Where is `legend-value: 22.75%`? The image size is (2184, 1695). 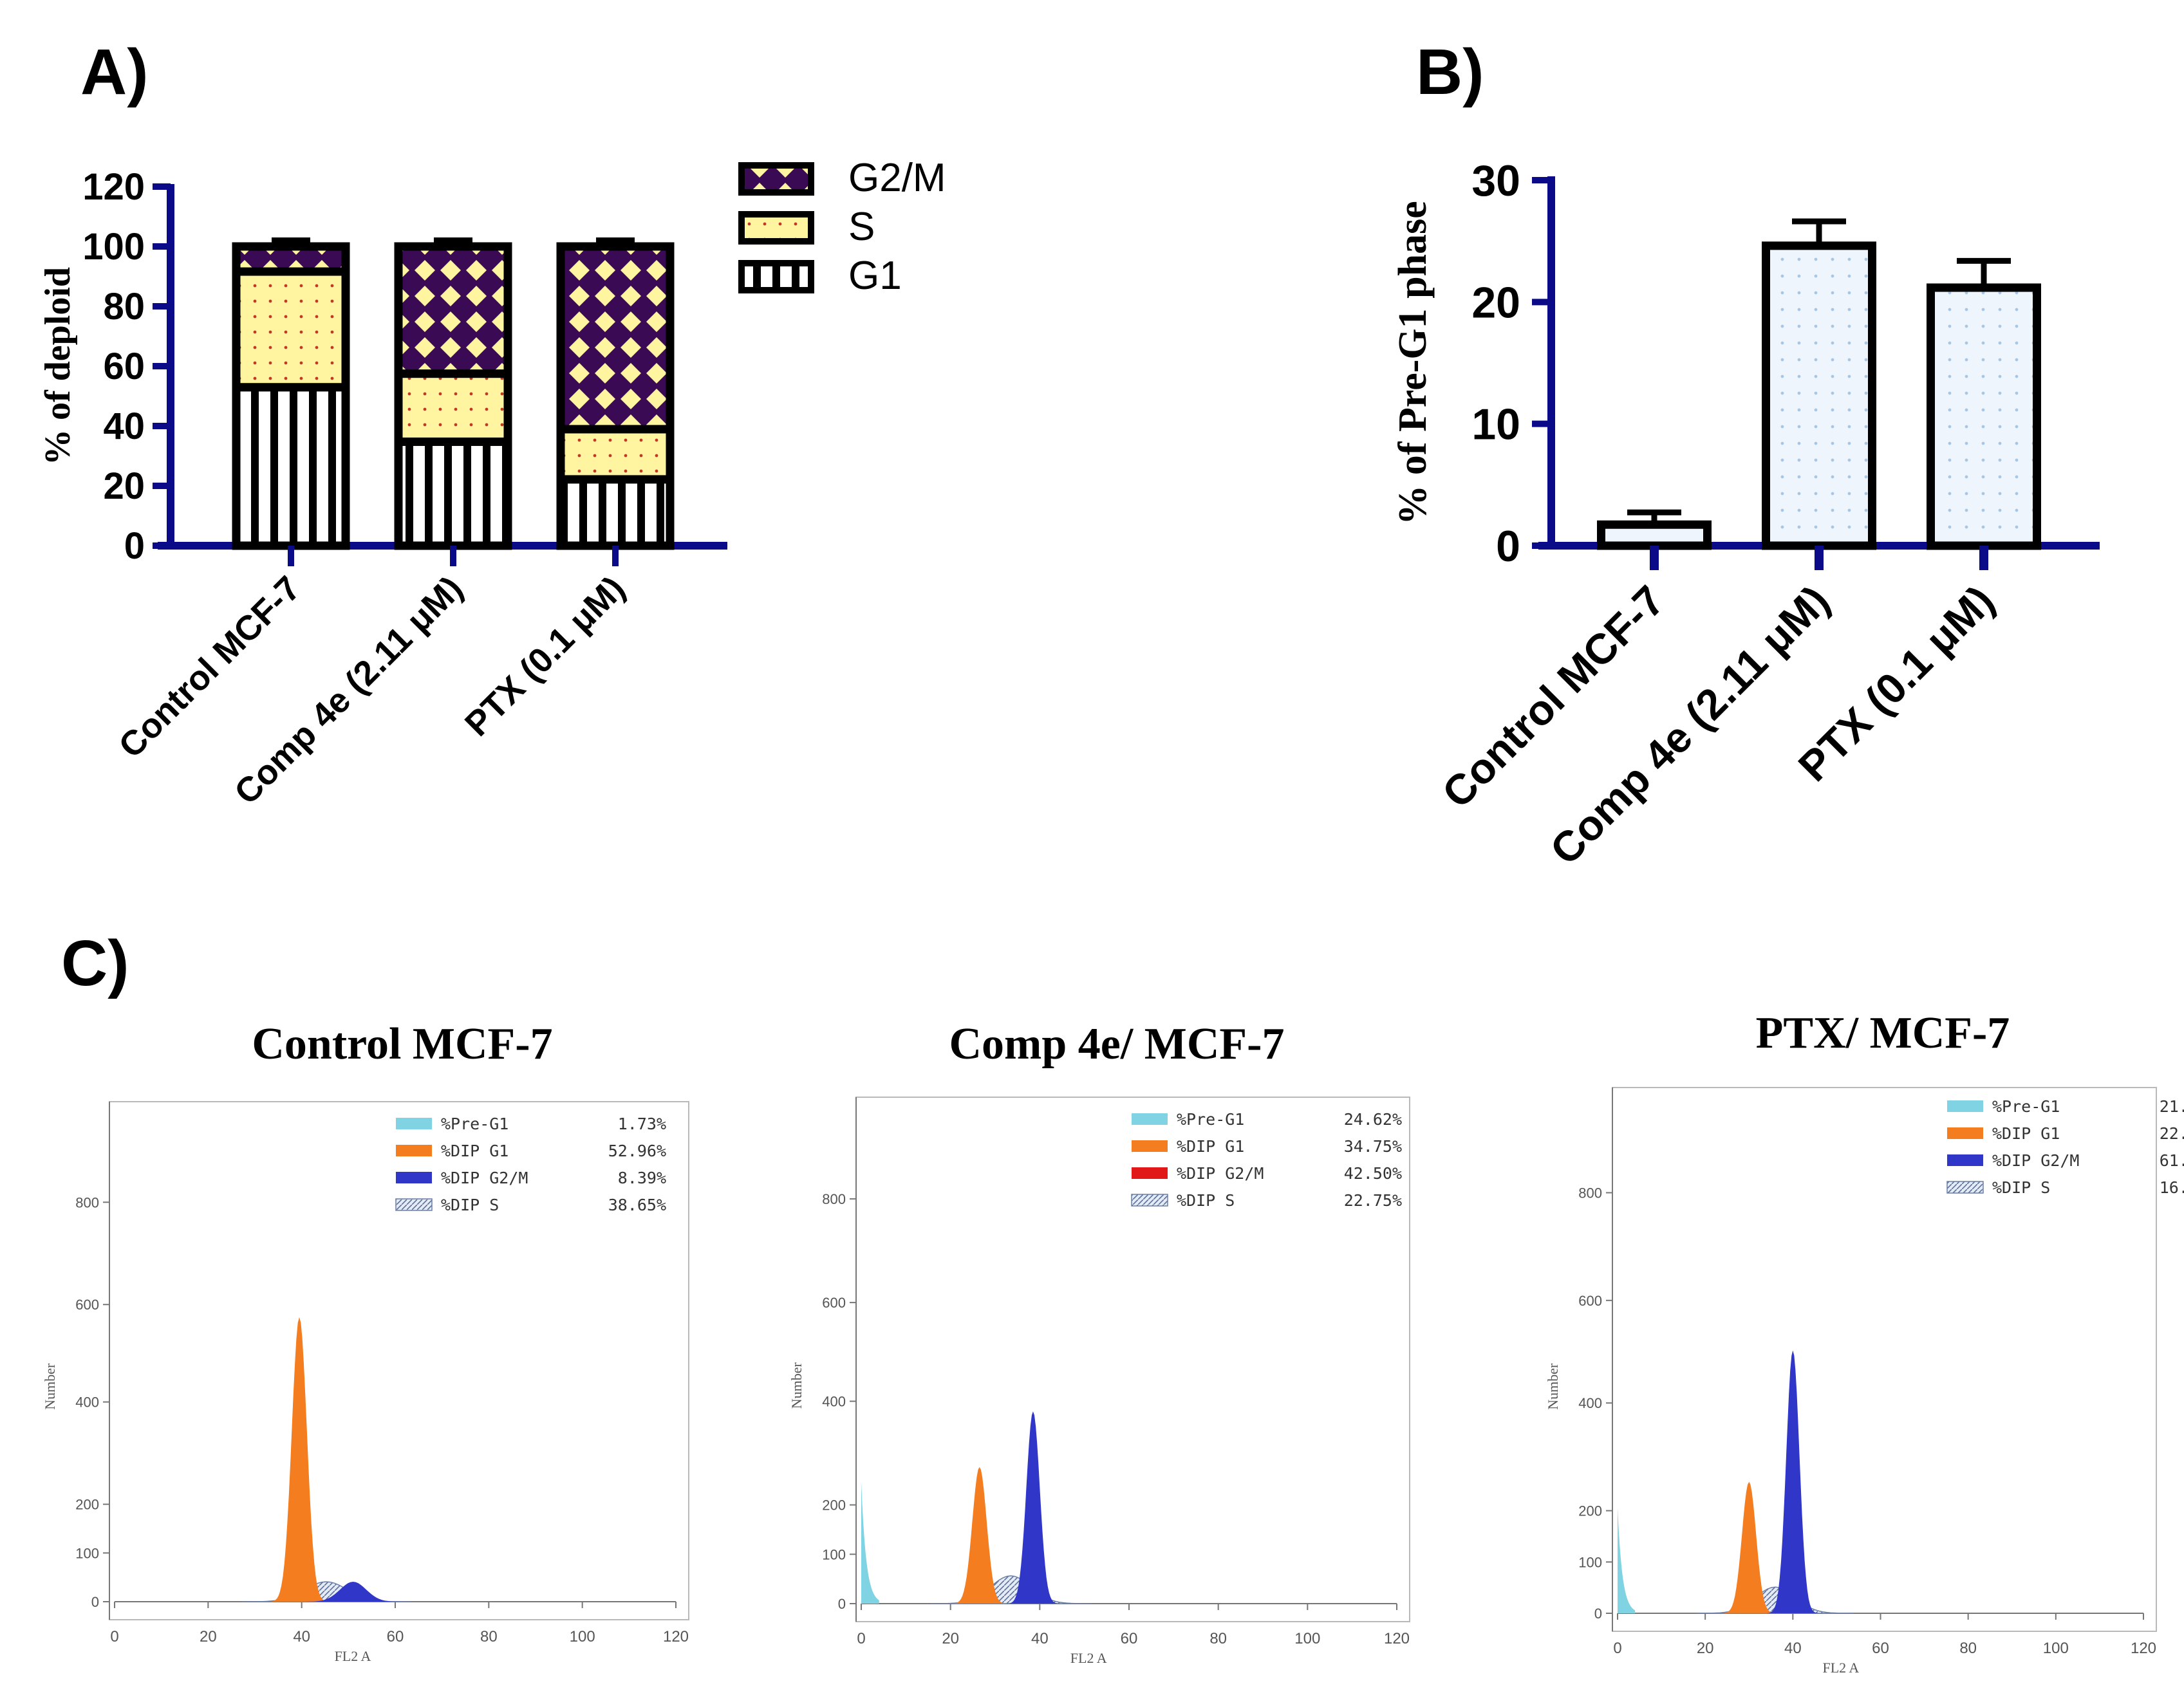
legend-value: 22.75% is located at coordinates (1373, 1200).